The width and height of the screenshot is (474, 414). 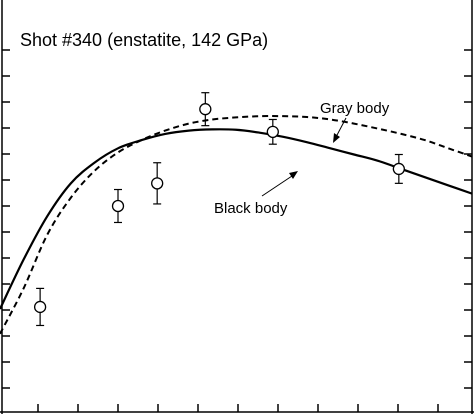 What do you see at coordinates (355, 108) in the screenshot?
I see `gray-body-label: Gray body` at bounding box center [355, 108].